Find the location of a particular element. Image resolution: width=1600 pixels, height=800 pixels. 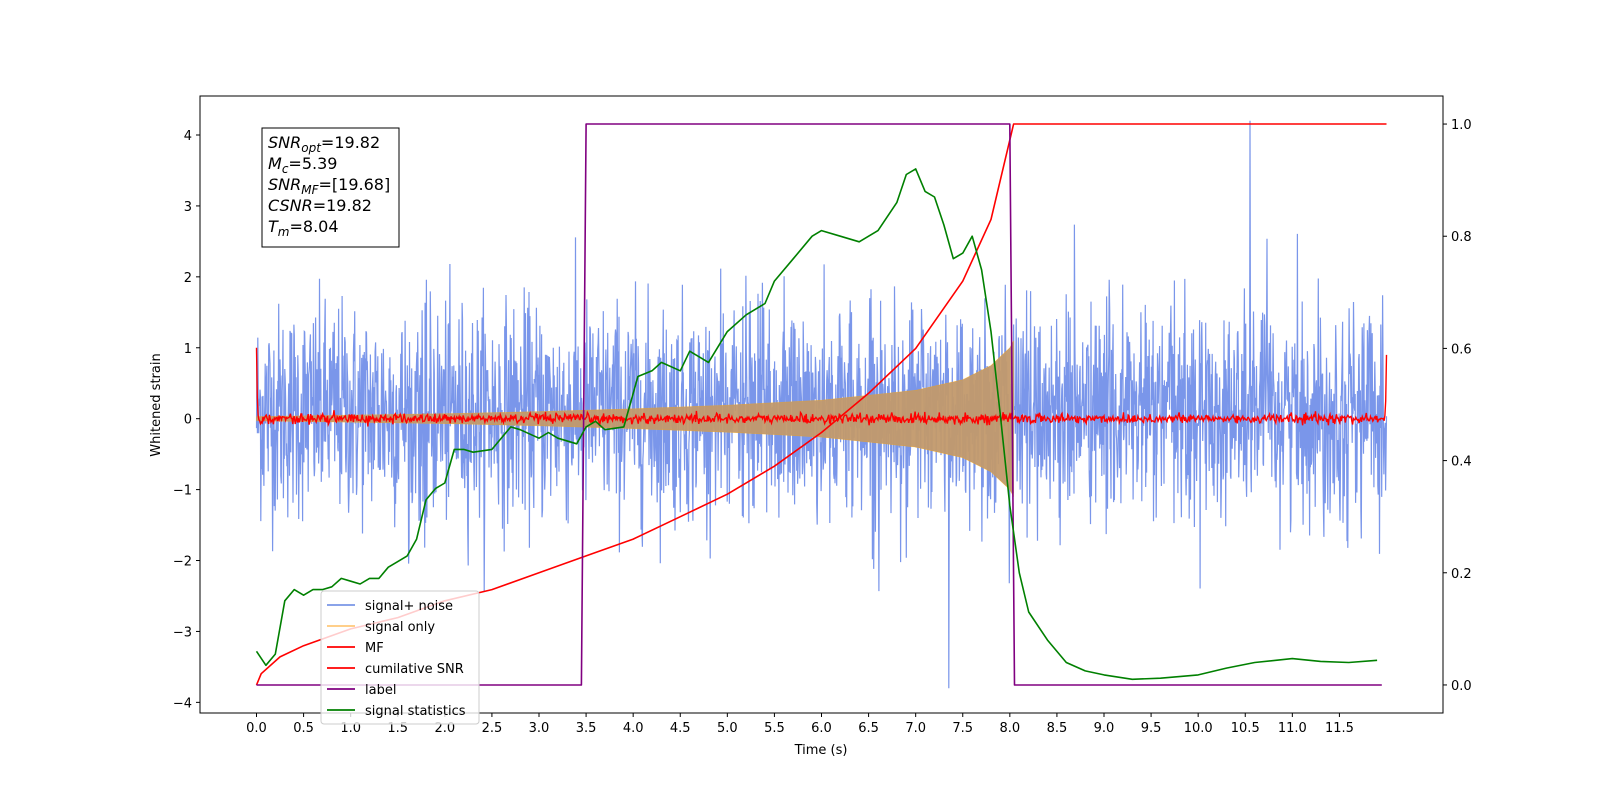

x-tick-label: 3.5 is located at coordinates (586, 728).